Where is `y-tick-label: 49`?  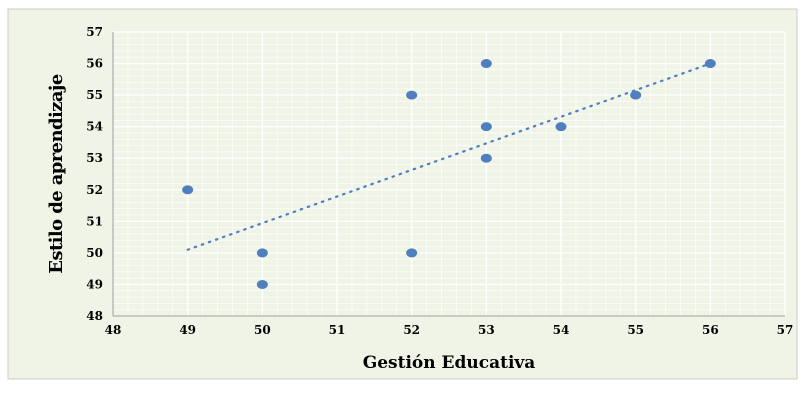
y-tick-label: 49 is located at coordinates (94, 284).